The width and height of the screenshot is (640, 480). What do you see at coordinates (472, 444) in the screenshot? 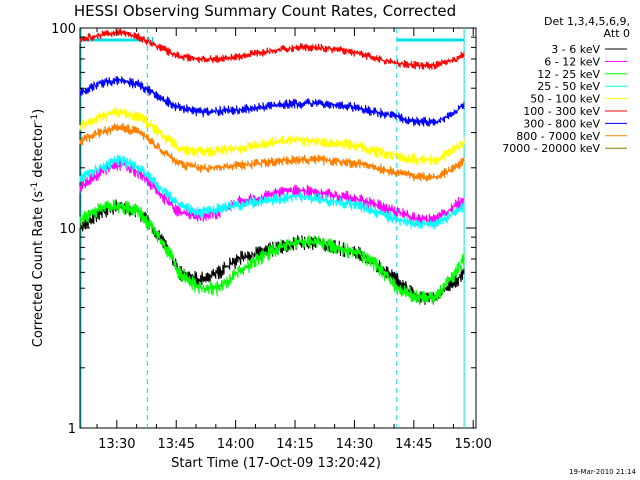
I see `x-tick-label: 15:00` at bounding box center [472, 444].